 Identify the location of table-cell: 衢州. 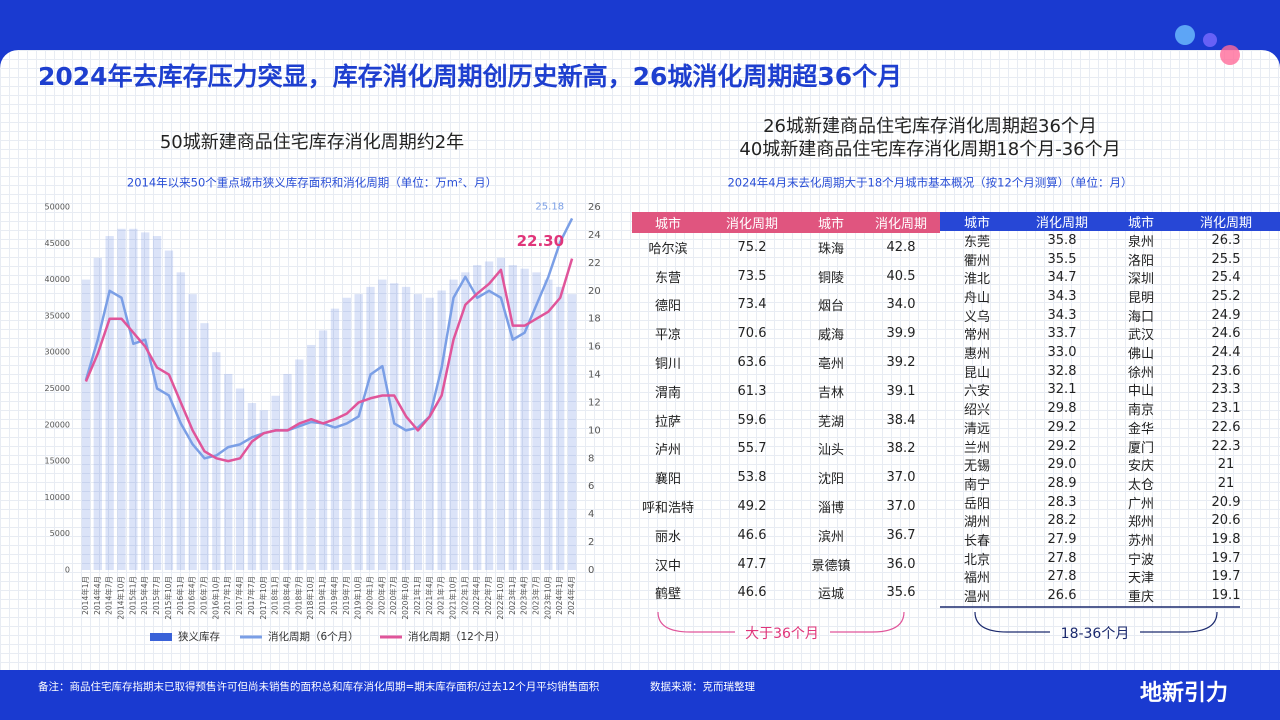
(976, 261).